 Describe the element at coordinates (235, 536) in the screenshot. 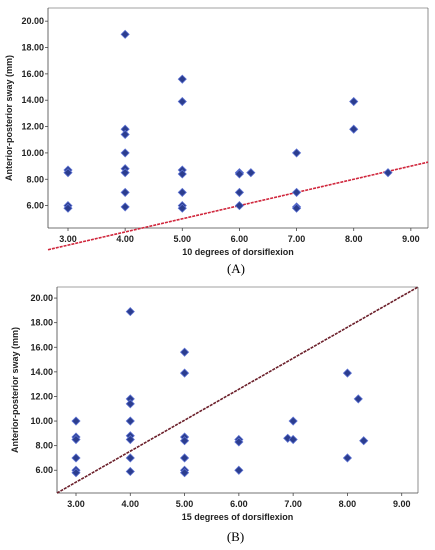

I see `panel-label: (B)` at that location.